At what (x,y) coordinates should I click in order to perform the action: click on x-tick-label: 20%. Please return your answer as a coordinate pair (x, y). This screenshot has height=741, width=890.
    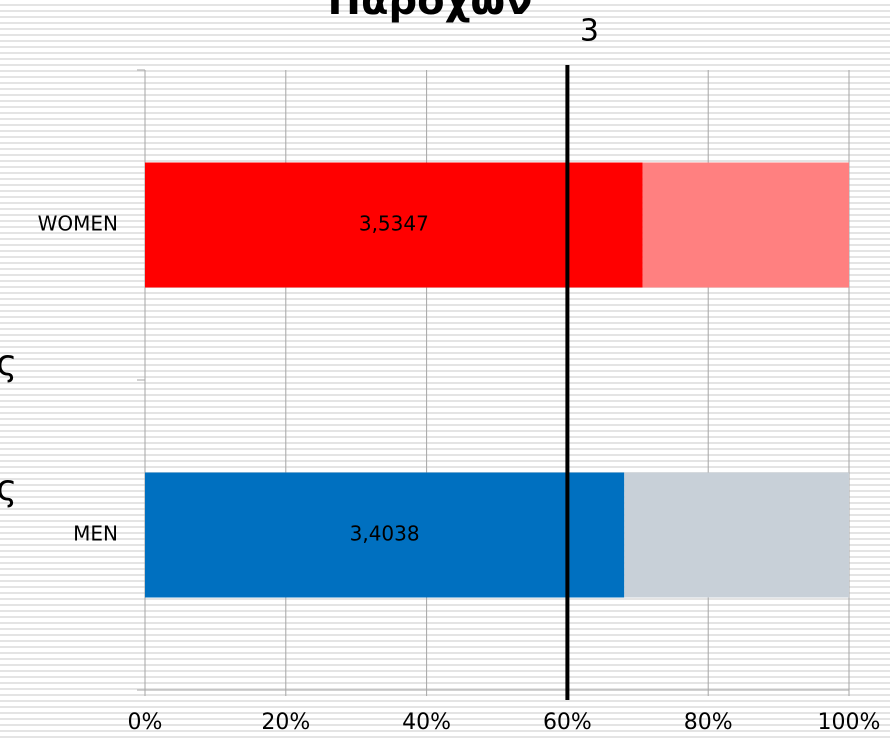
    Looking at the image, I should click on (285, 722).